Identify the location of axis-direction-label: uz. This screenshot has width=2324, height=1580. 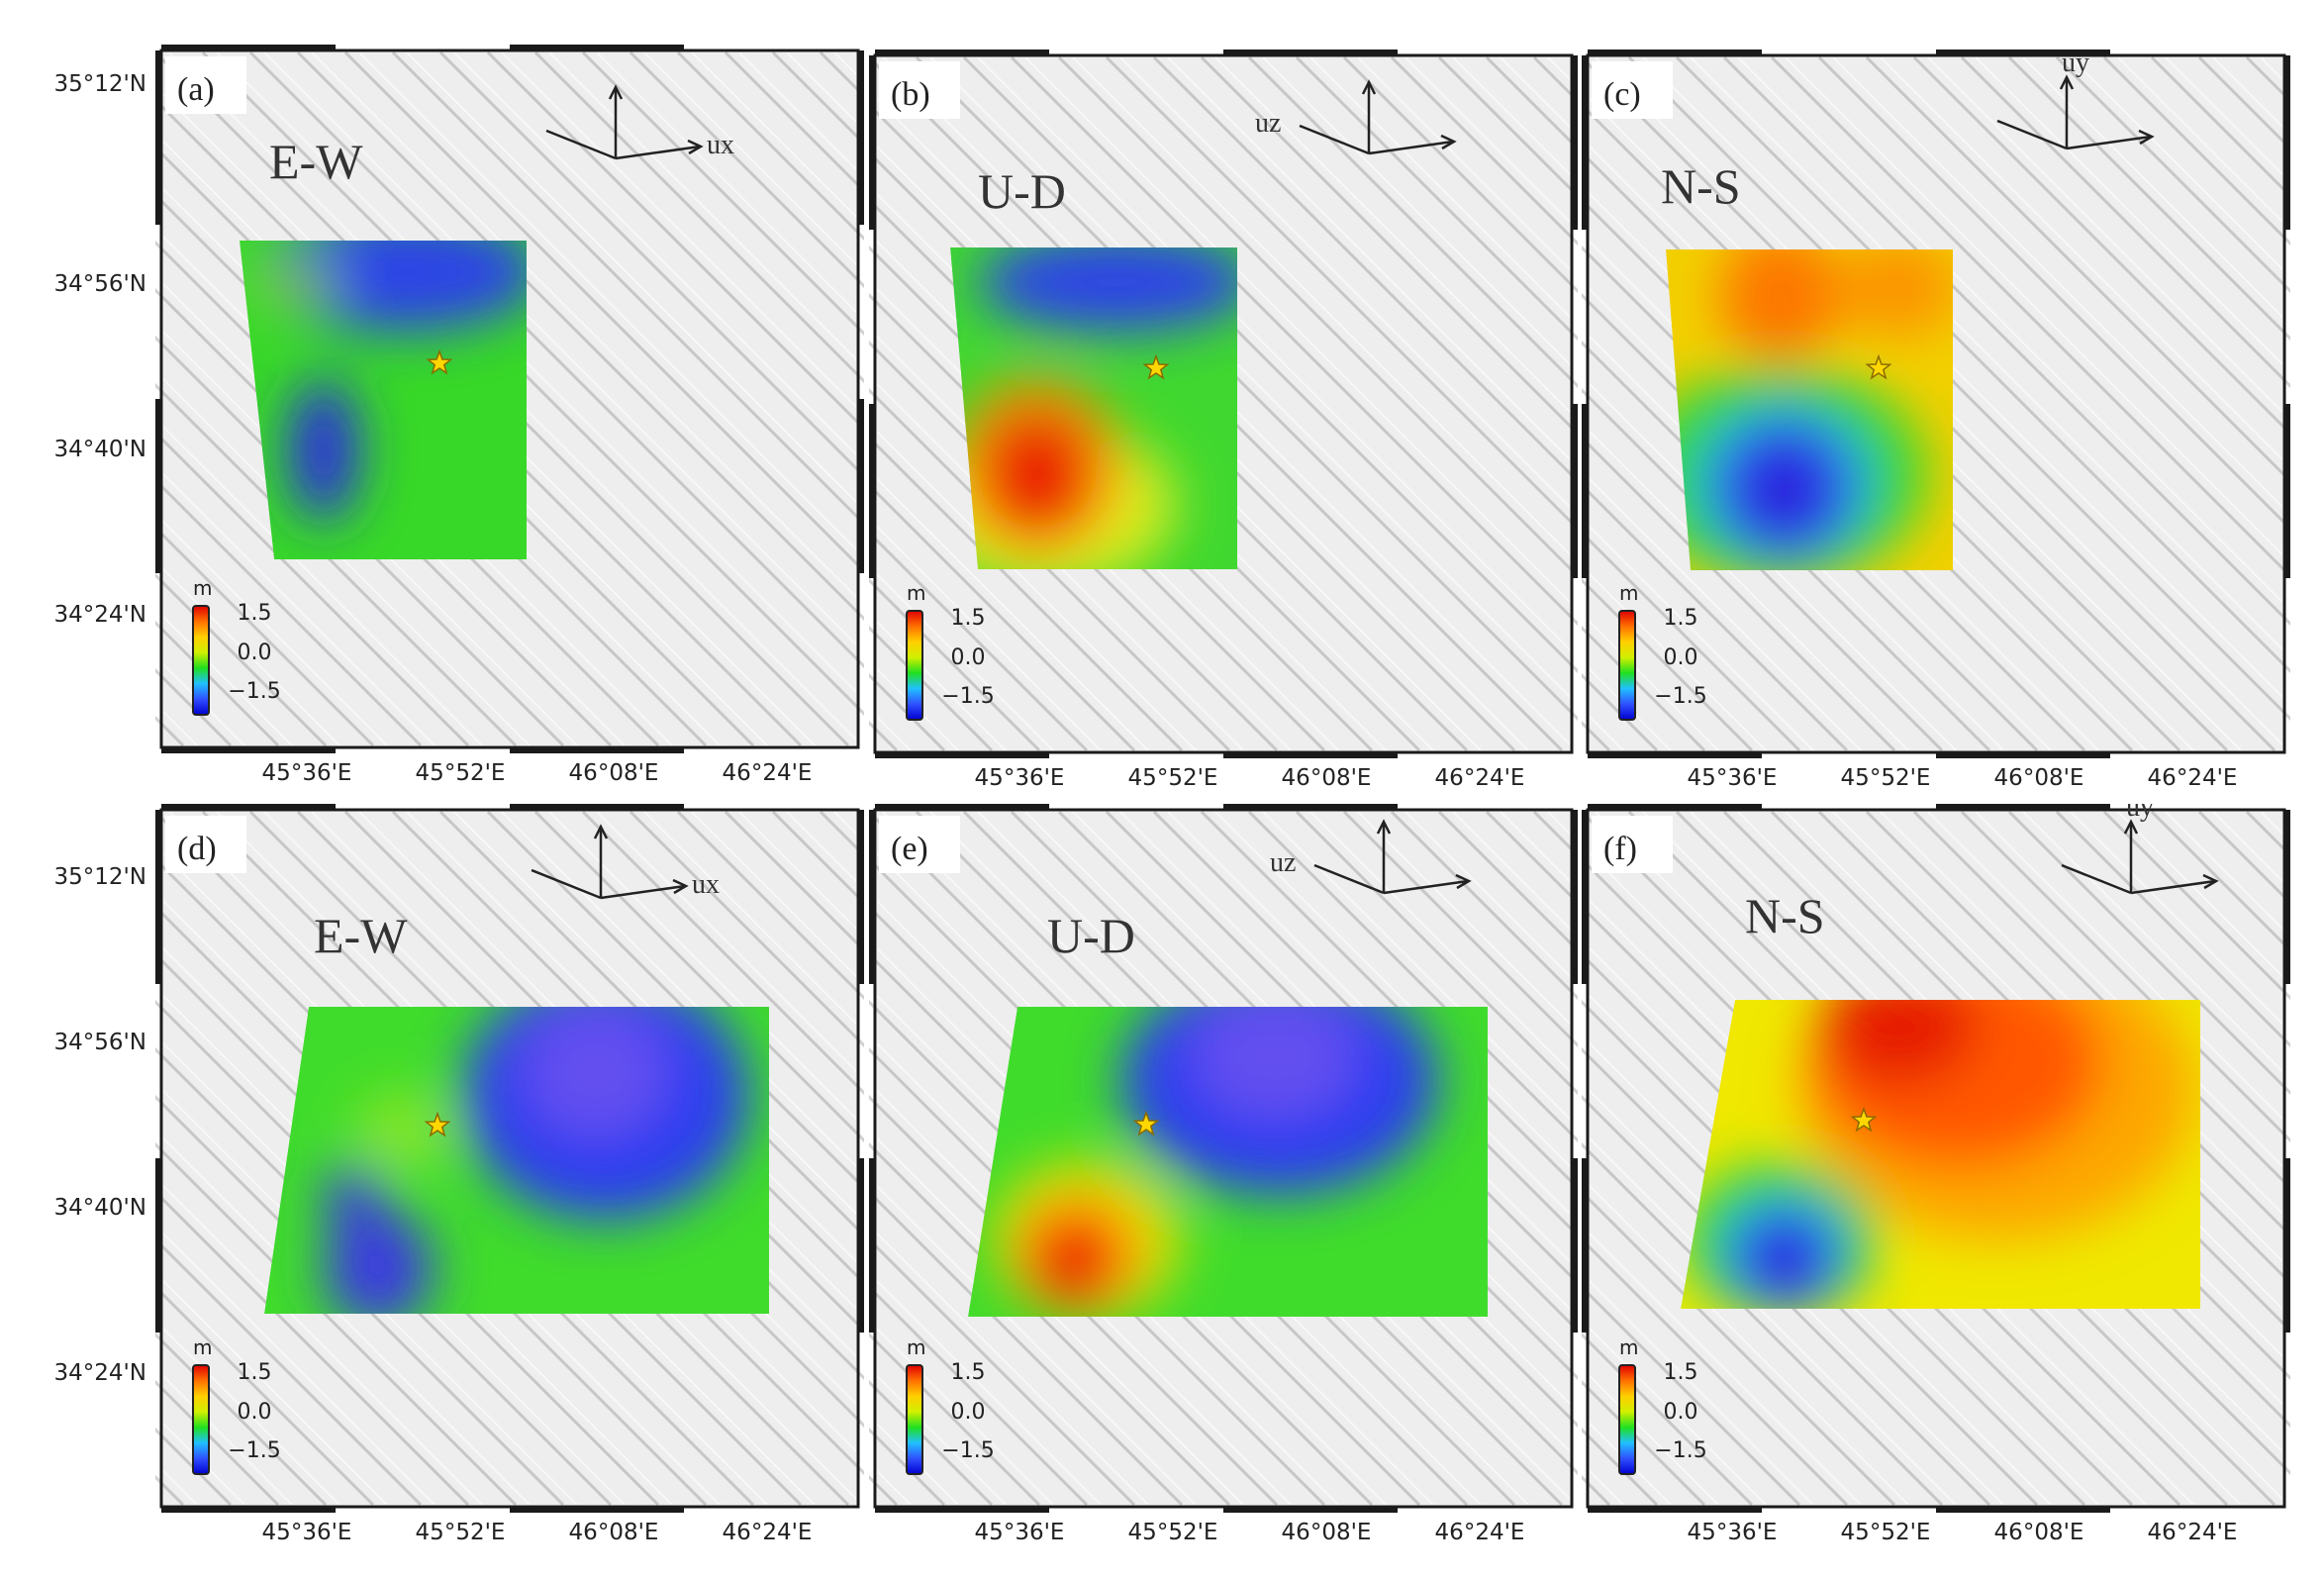
(1283, 862).